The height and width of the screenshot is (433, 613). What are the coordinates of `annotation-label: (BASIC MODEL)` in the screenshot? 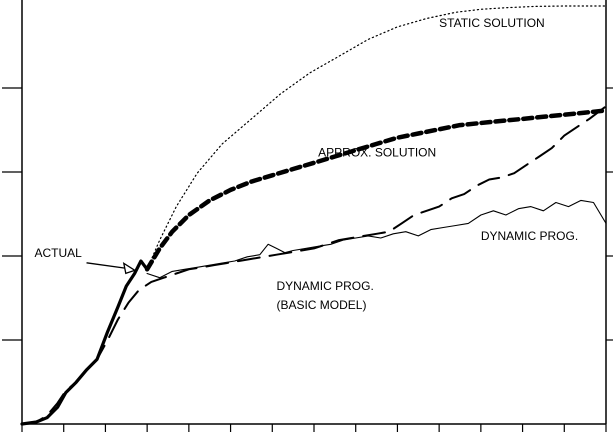 It's located at (321, 305).